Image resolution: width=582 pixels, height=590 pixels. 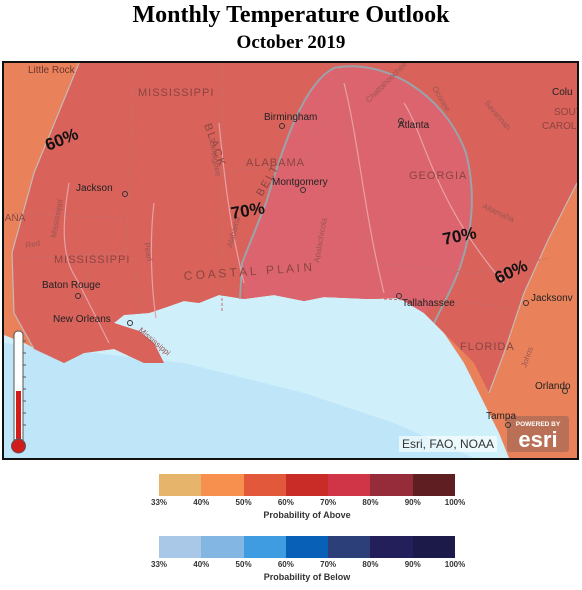 What do you see at coordinates (307, 515) in the screenshot?
I see `legend-above-title: Probability of Above` at bounding box center [307, 515].